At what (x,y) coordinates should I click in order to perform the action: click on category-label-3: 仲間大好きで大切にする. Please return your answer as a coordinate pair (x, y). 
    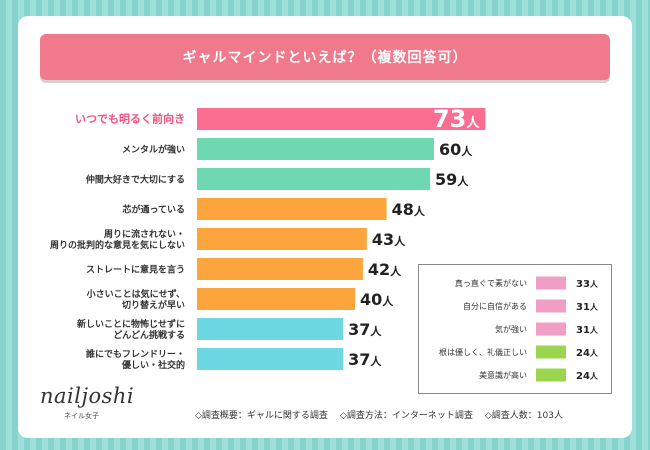
    Looking at the image, I should click on (135, 180).